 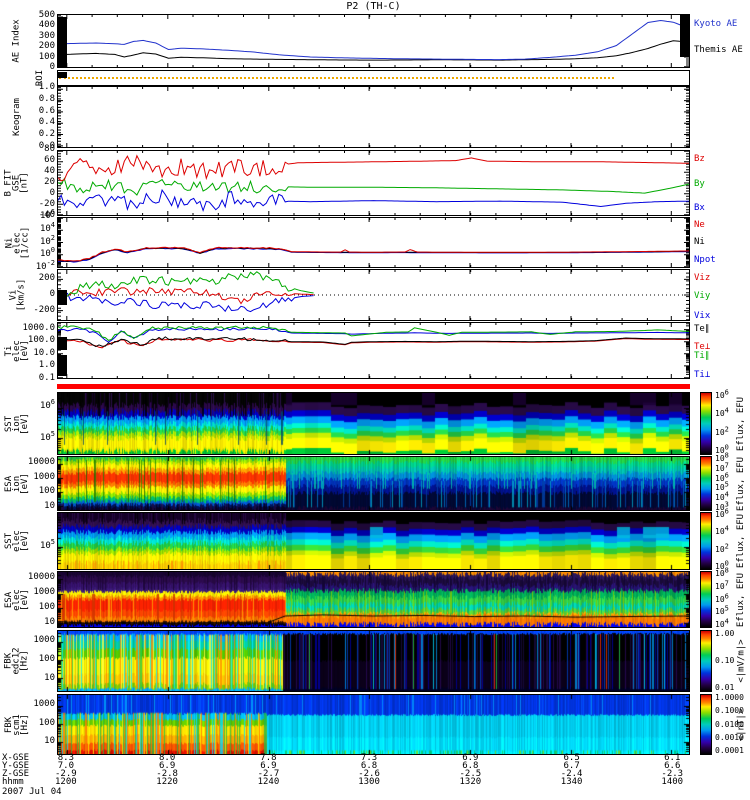 I want to click on footer-y-value: 6.7, so click(x=571, y=766).